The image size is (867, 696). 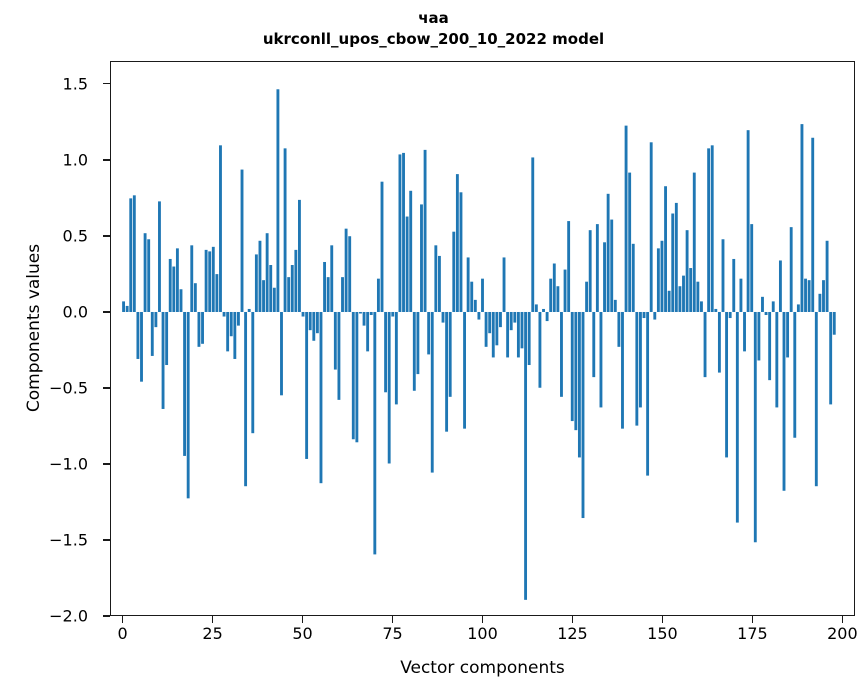 I want to click on y-tick-label: −0.5, so click(x=68, y=388).